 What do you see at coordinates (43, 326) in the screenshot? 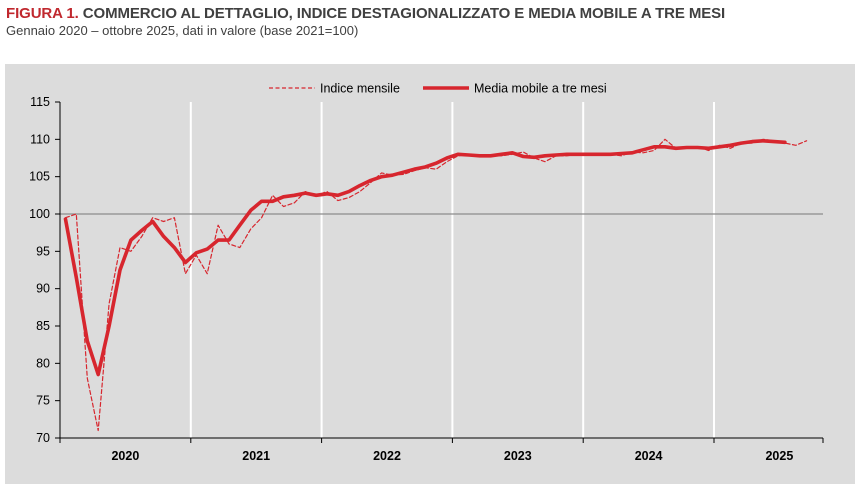
I see `y-tick-label: 85` at bounding box center [43, 326].